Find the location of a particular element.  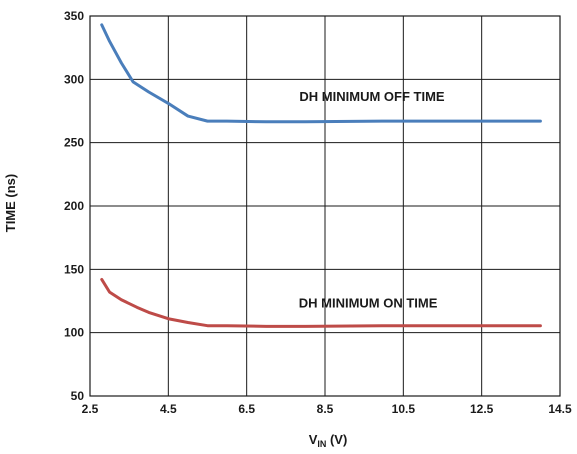

y-tick-label: 200 is located at coordinates (74, 206).